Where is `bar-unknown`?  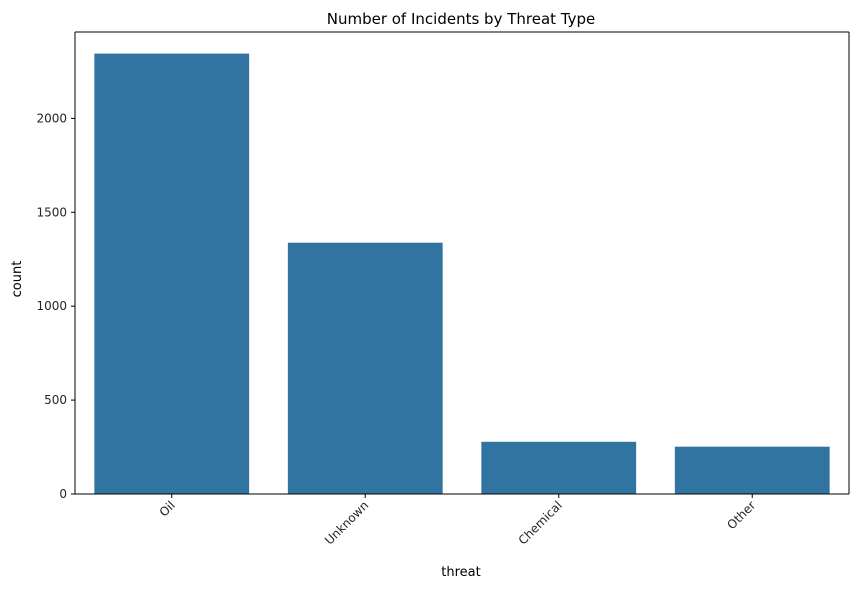 bar-unknown is located at coordinates (365, 368).